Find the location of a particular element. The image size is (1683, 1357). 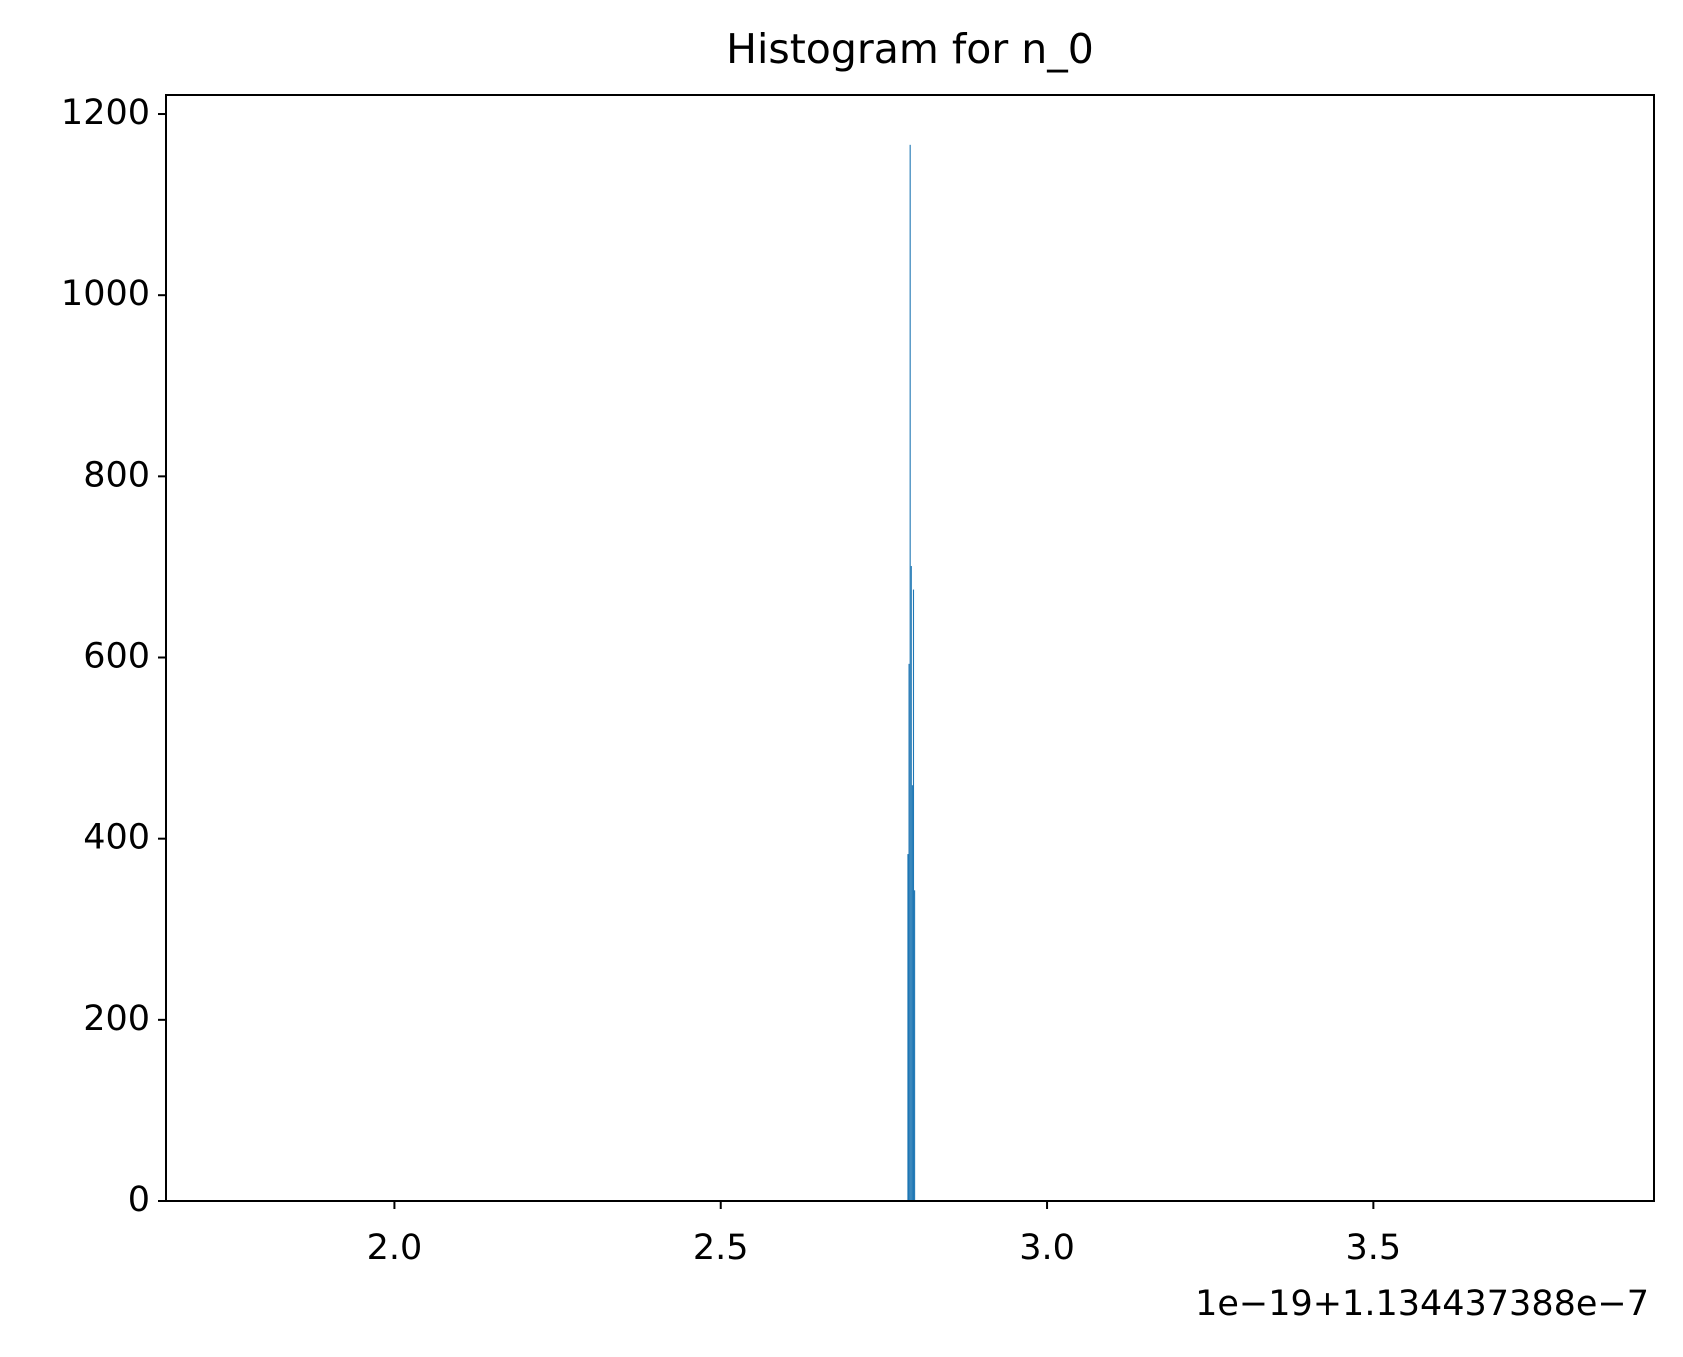

y-tick-label: 800 is located at coordinates (116, 475).